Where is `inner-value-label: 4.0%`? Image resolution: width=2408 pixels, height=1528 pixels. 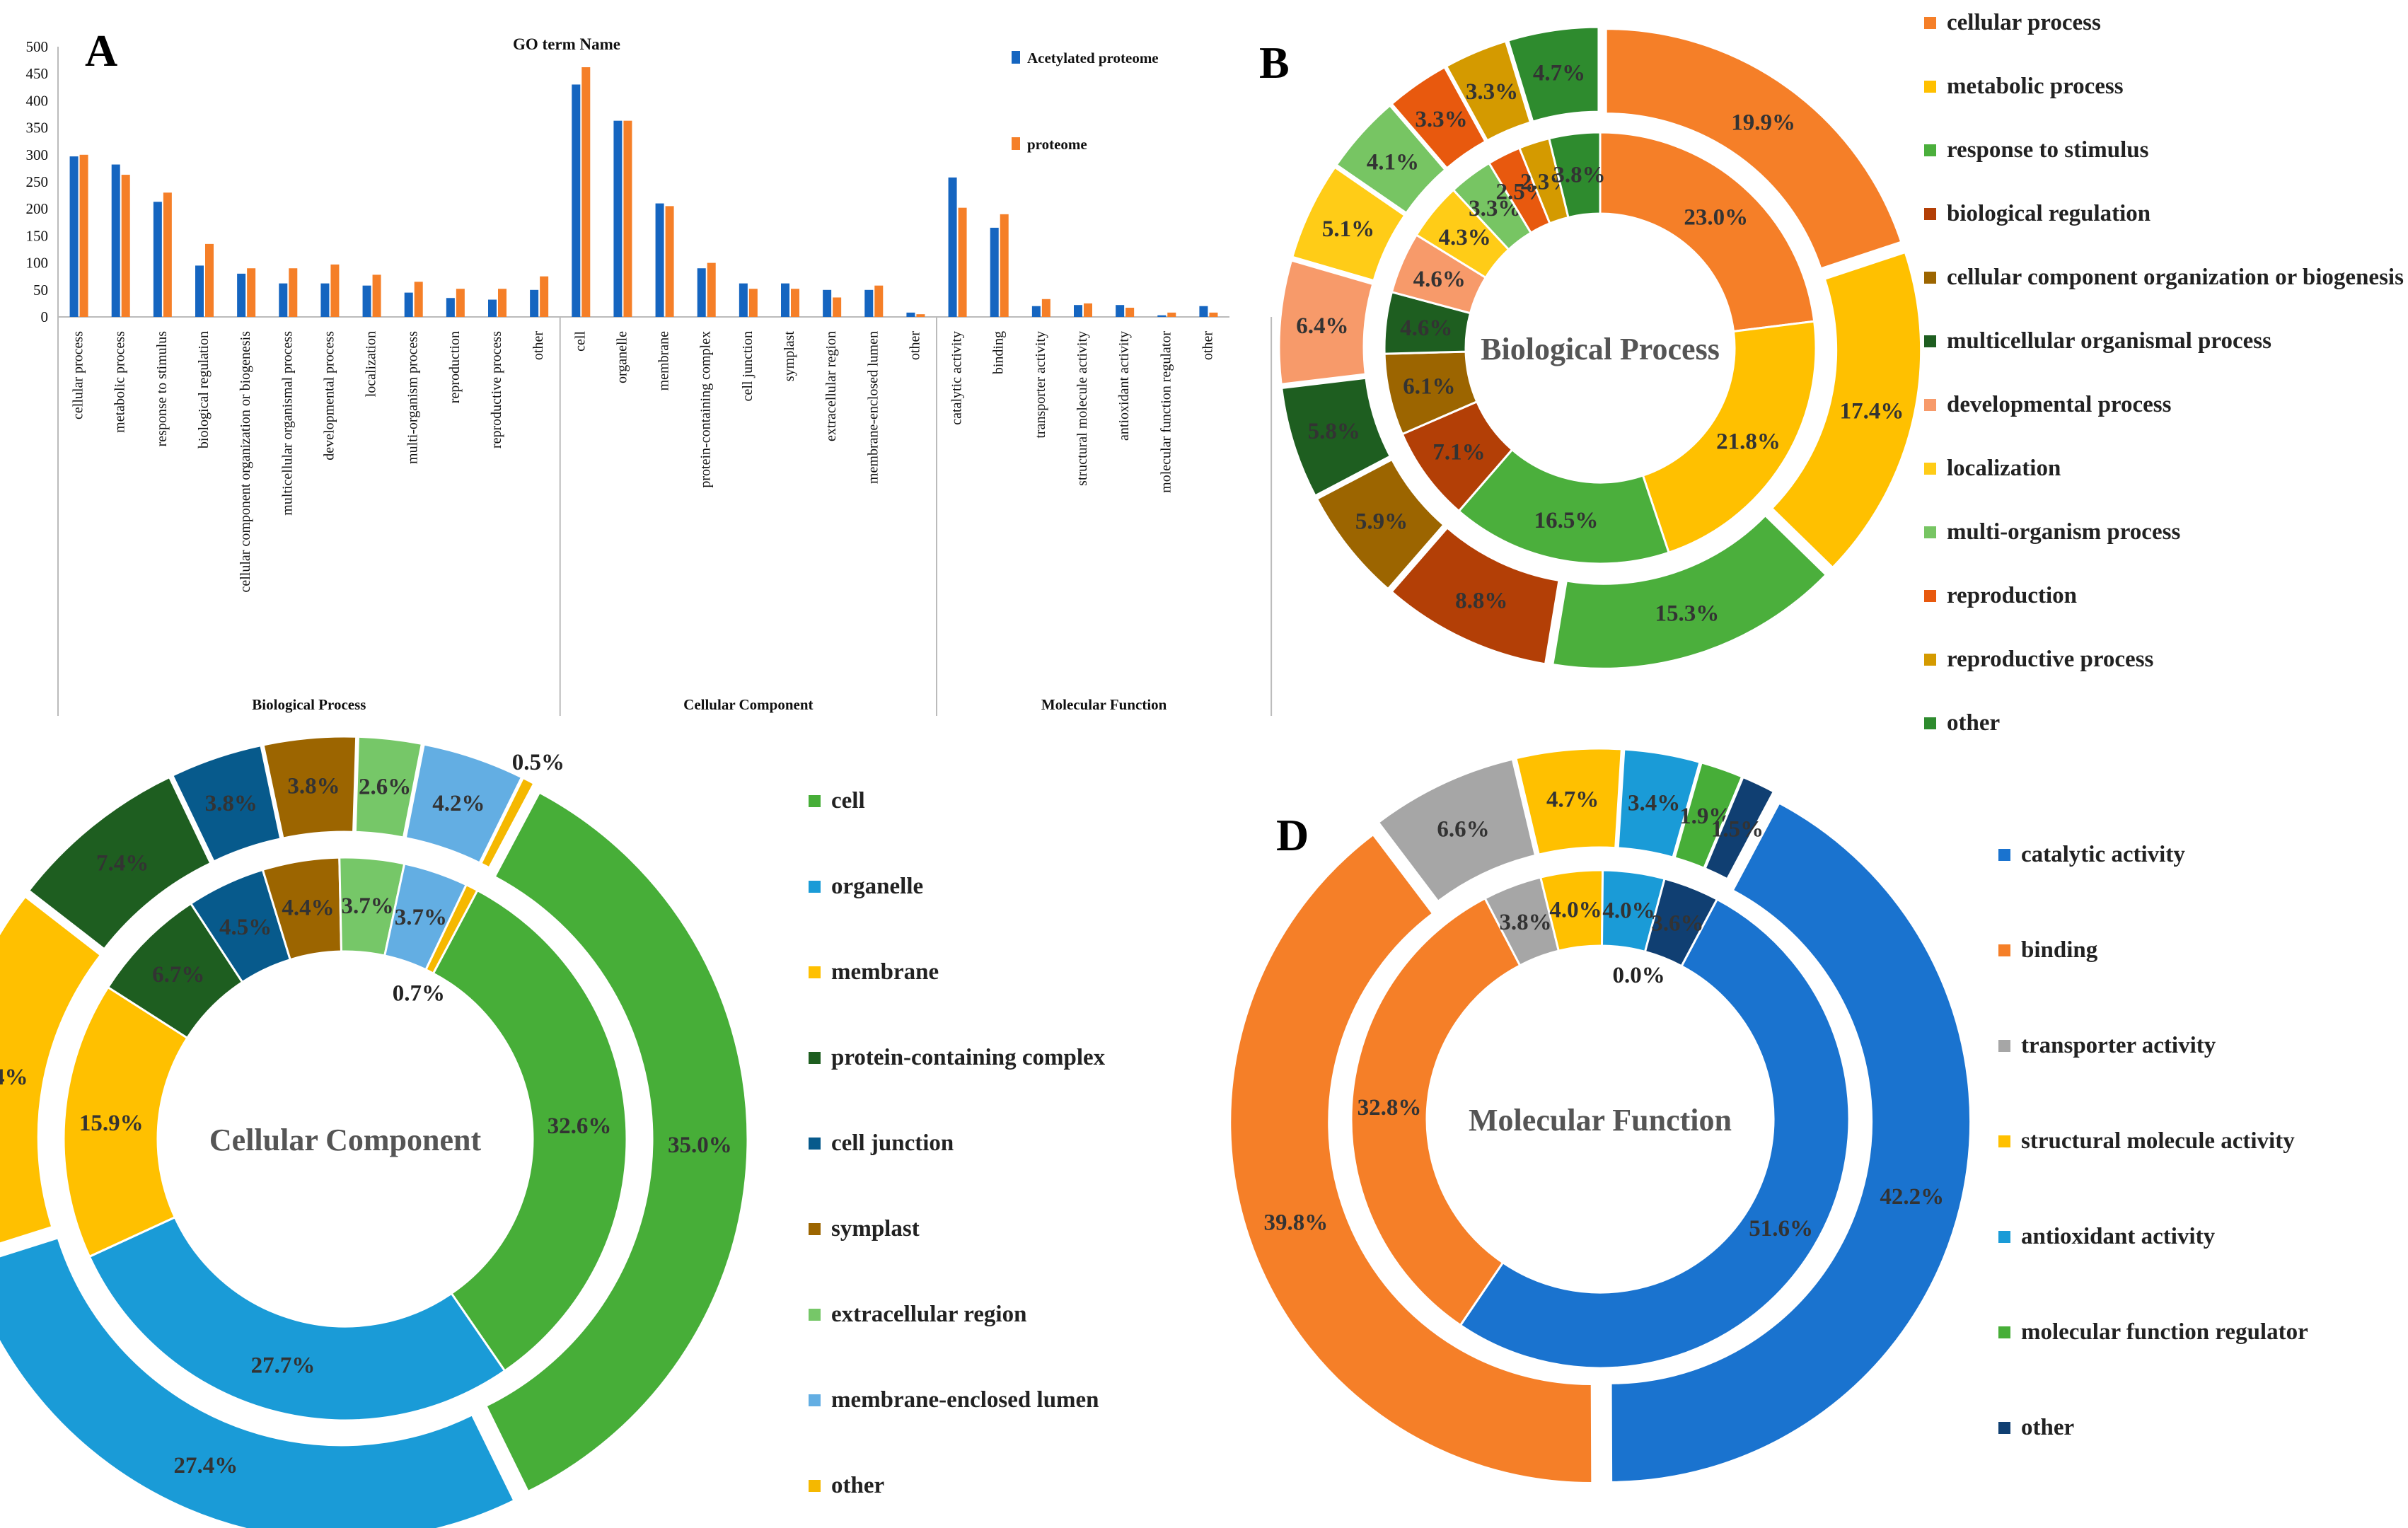 inner-value-label: 4.0% is located at coordinates (1575, 909).